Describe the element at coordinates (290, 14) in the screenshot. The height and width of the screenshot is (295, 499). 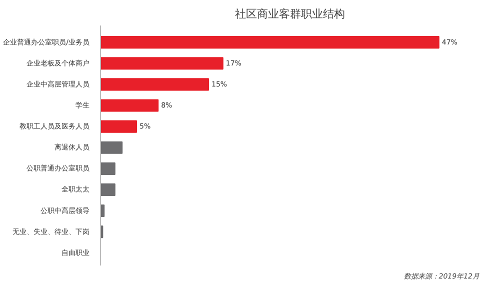
I see `chart-title: 社区商业客群职业结构` at that location.